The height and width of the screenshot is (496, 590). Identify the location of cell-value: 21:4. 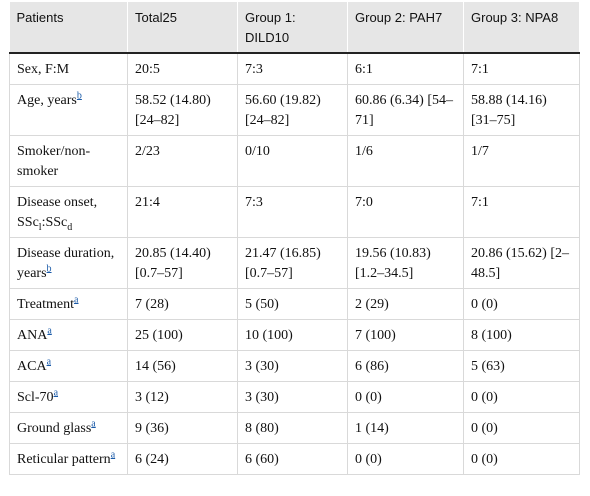
(182, 212).